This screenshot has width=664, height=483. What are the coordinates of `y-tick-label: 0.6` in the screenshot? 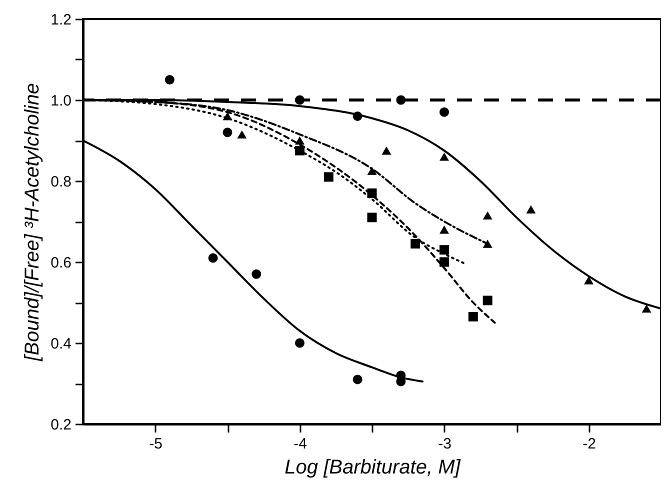 It's located at (61, 263).